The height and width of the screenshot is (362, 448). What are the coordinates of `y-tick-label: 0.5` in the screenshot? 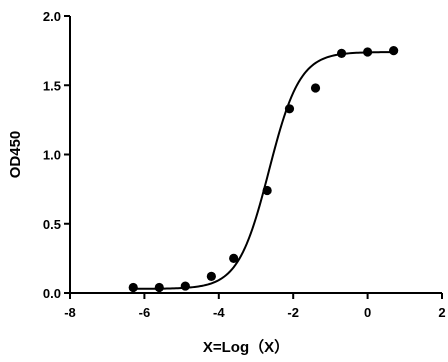 It's located at (52, 224).